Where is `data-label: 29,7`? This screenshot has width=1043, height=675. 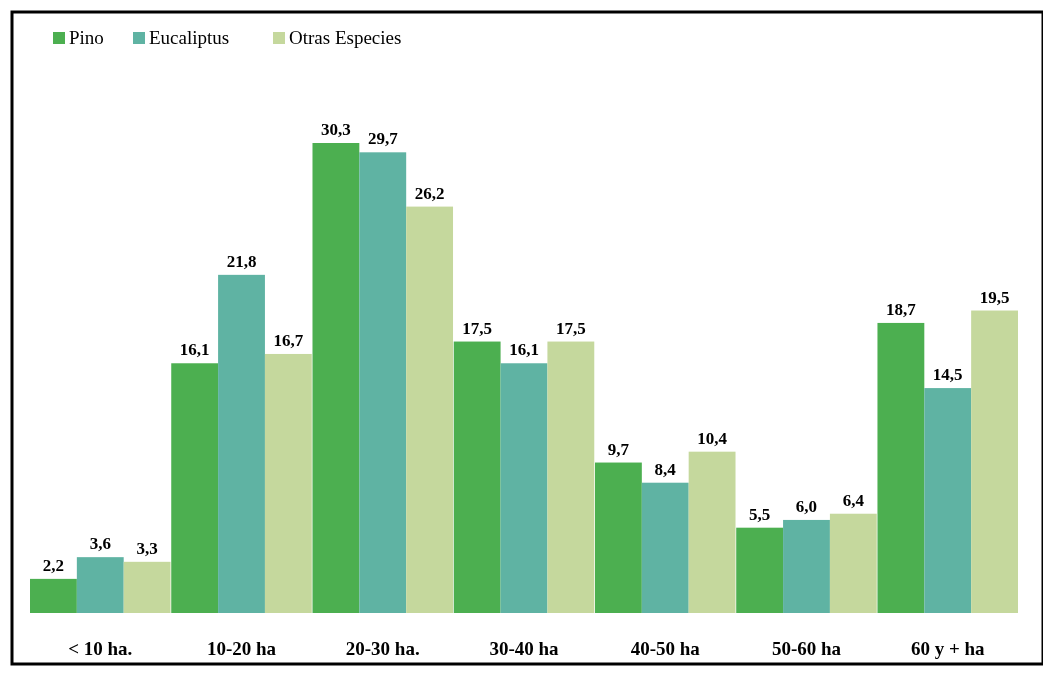
data-label: 29,7 is located at coordinates (383, 139).